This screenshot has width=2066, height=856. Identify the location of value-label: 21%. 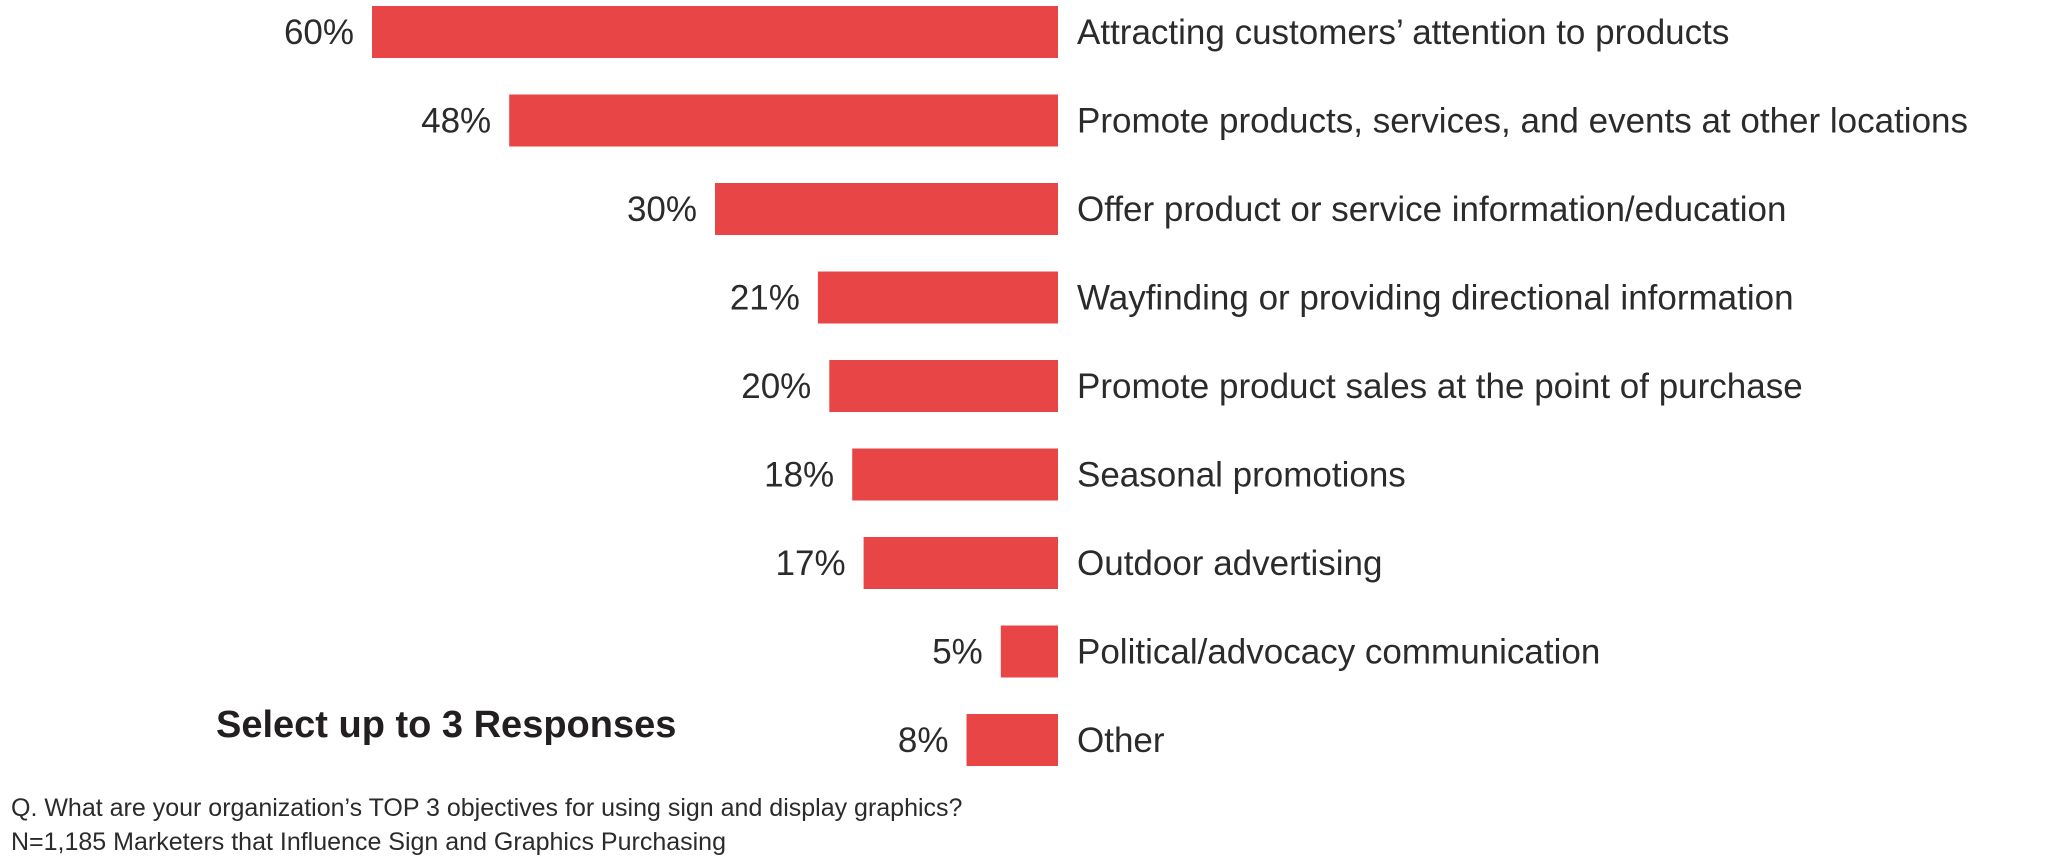
(765, 298).